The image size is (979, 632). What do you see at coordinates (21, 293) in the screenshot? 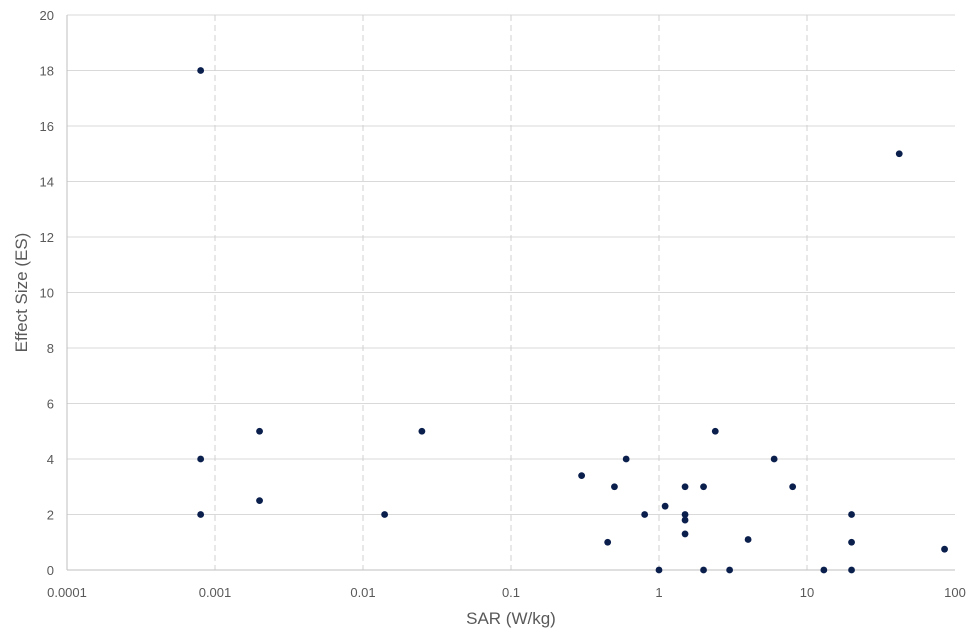
I see `y-axis-title: Effect Size (ES)` at bounding box center [21, 293].